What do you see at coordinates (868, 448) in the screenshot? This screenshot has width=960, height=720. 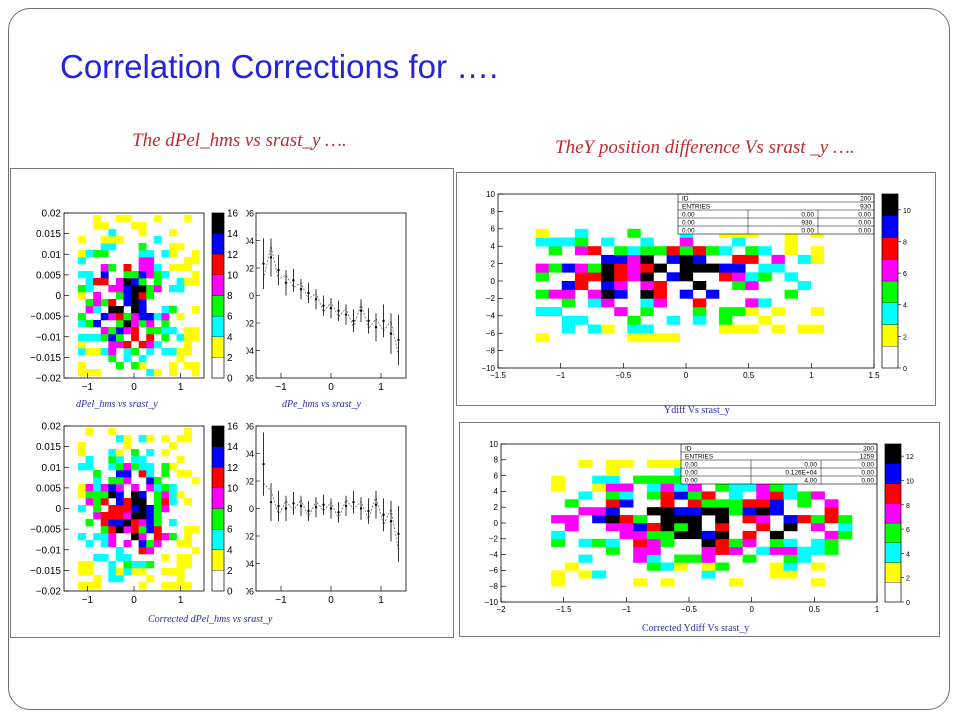 I see `stats-cell: 200` at bounding box center [868, 448].